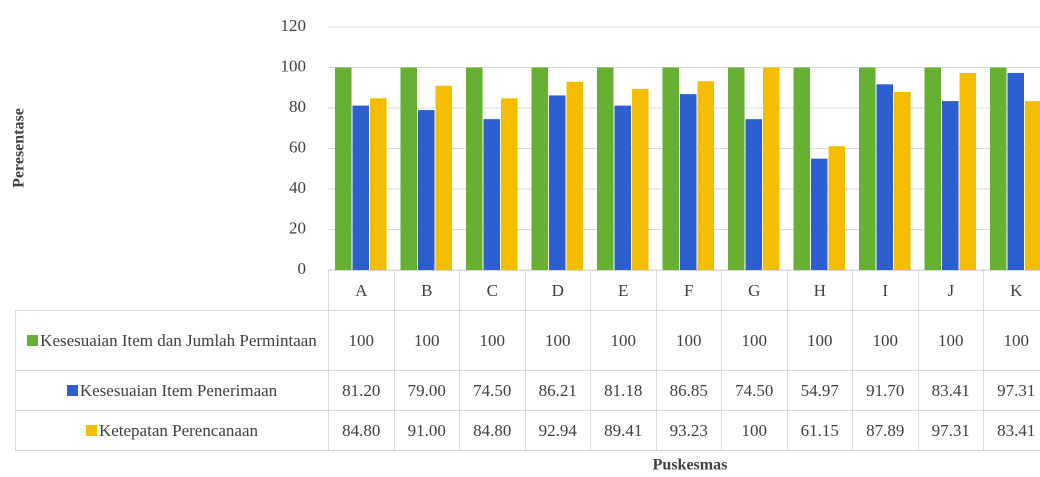 The image size is (1040, 477). What do you see at coordinates (623, 290) in the screenshot?
I see `category-cell: E` at bounding box center [623, 290].